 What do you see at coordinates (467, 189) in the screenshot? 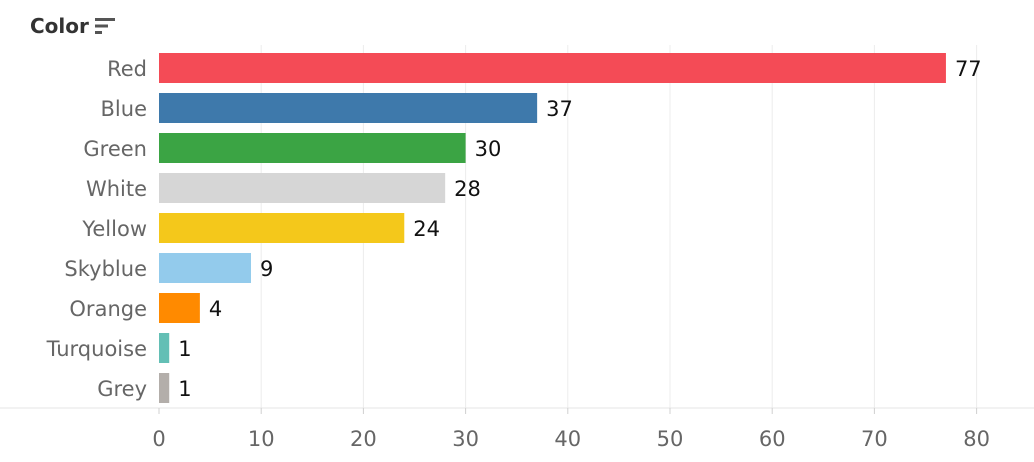
I see `data-label: 28` at bounding box center [467, 189].